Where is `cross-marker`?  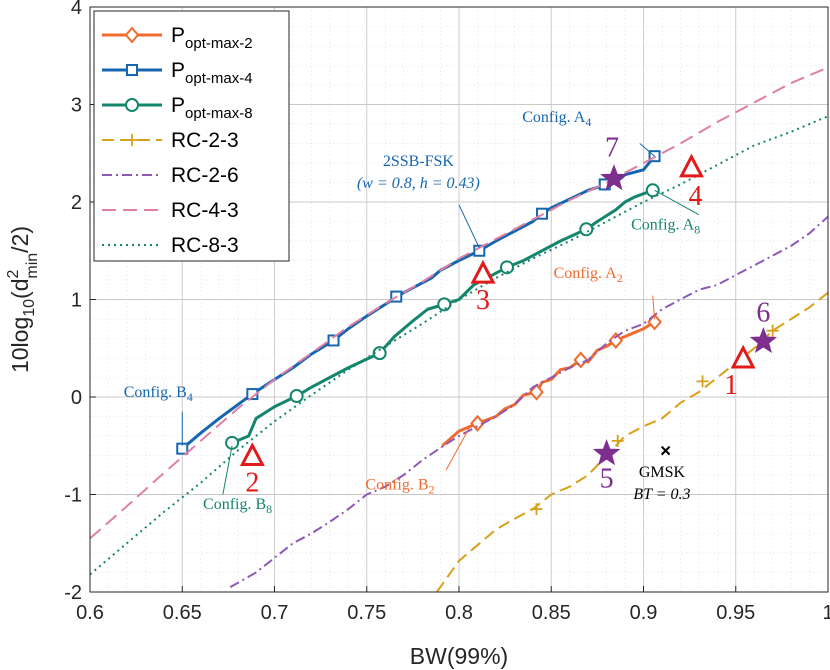 cross-marker is located at coordinates (665, 450).